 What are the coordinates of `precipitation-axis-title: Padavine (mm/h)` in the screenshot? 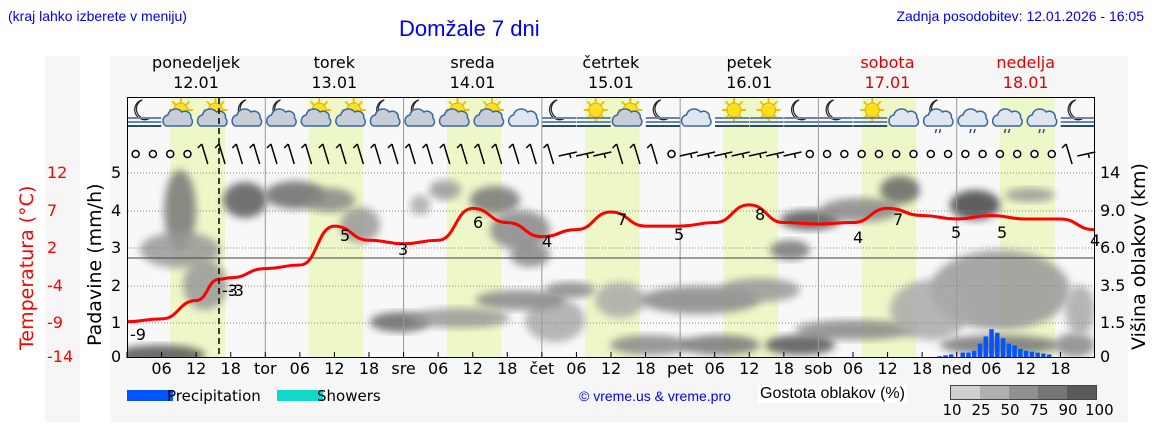 It's located at (95, 264).